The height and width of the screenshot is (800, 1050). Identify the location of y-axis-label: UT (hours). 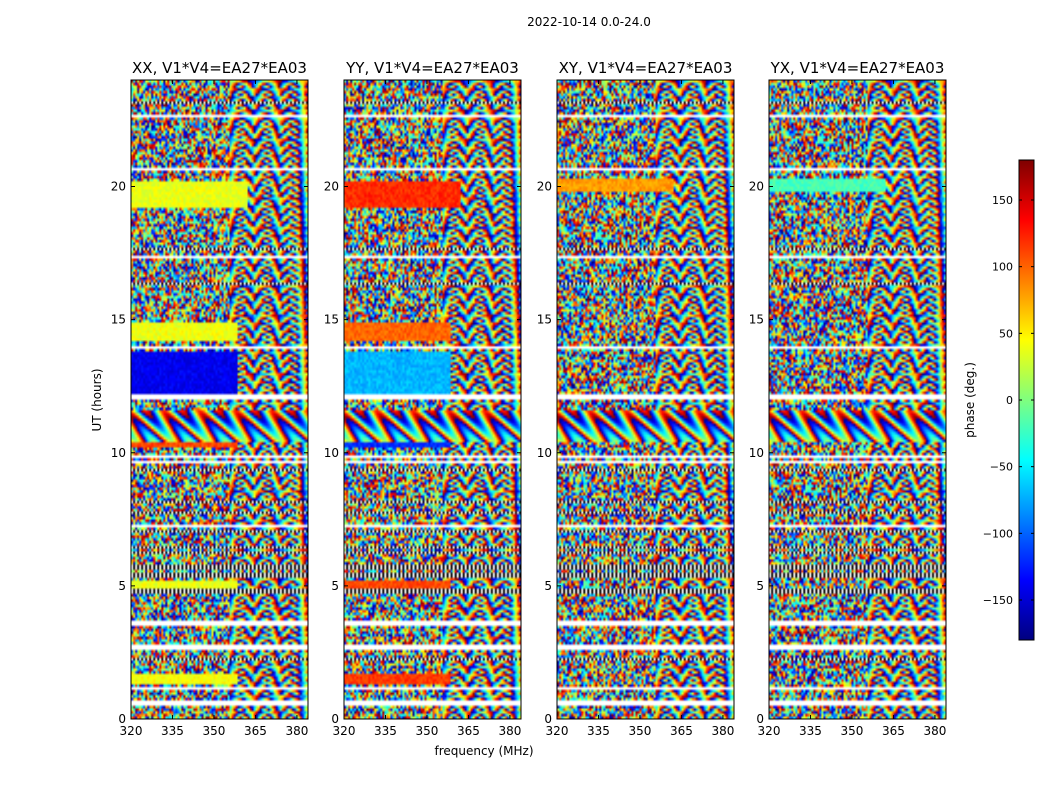
(97, 399).